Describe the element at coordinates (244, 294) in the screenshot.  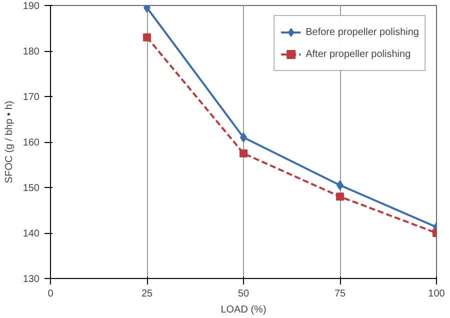
I see `x-tick-label: 50` at that location.